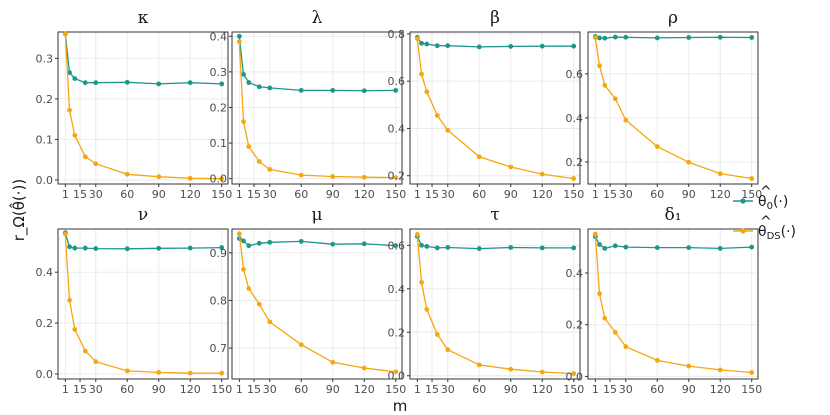 This screenshot has width=830, height=415. Describe the element at coordinates (417, 194) in the screenshot. I see `x-tick-label: 1` at that location.